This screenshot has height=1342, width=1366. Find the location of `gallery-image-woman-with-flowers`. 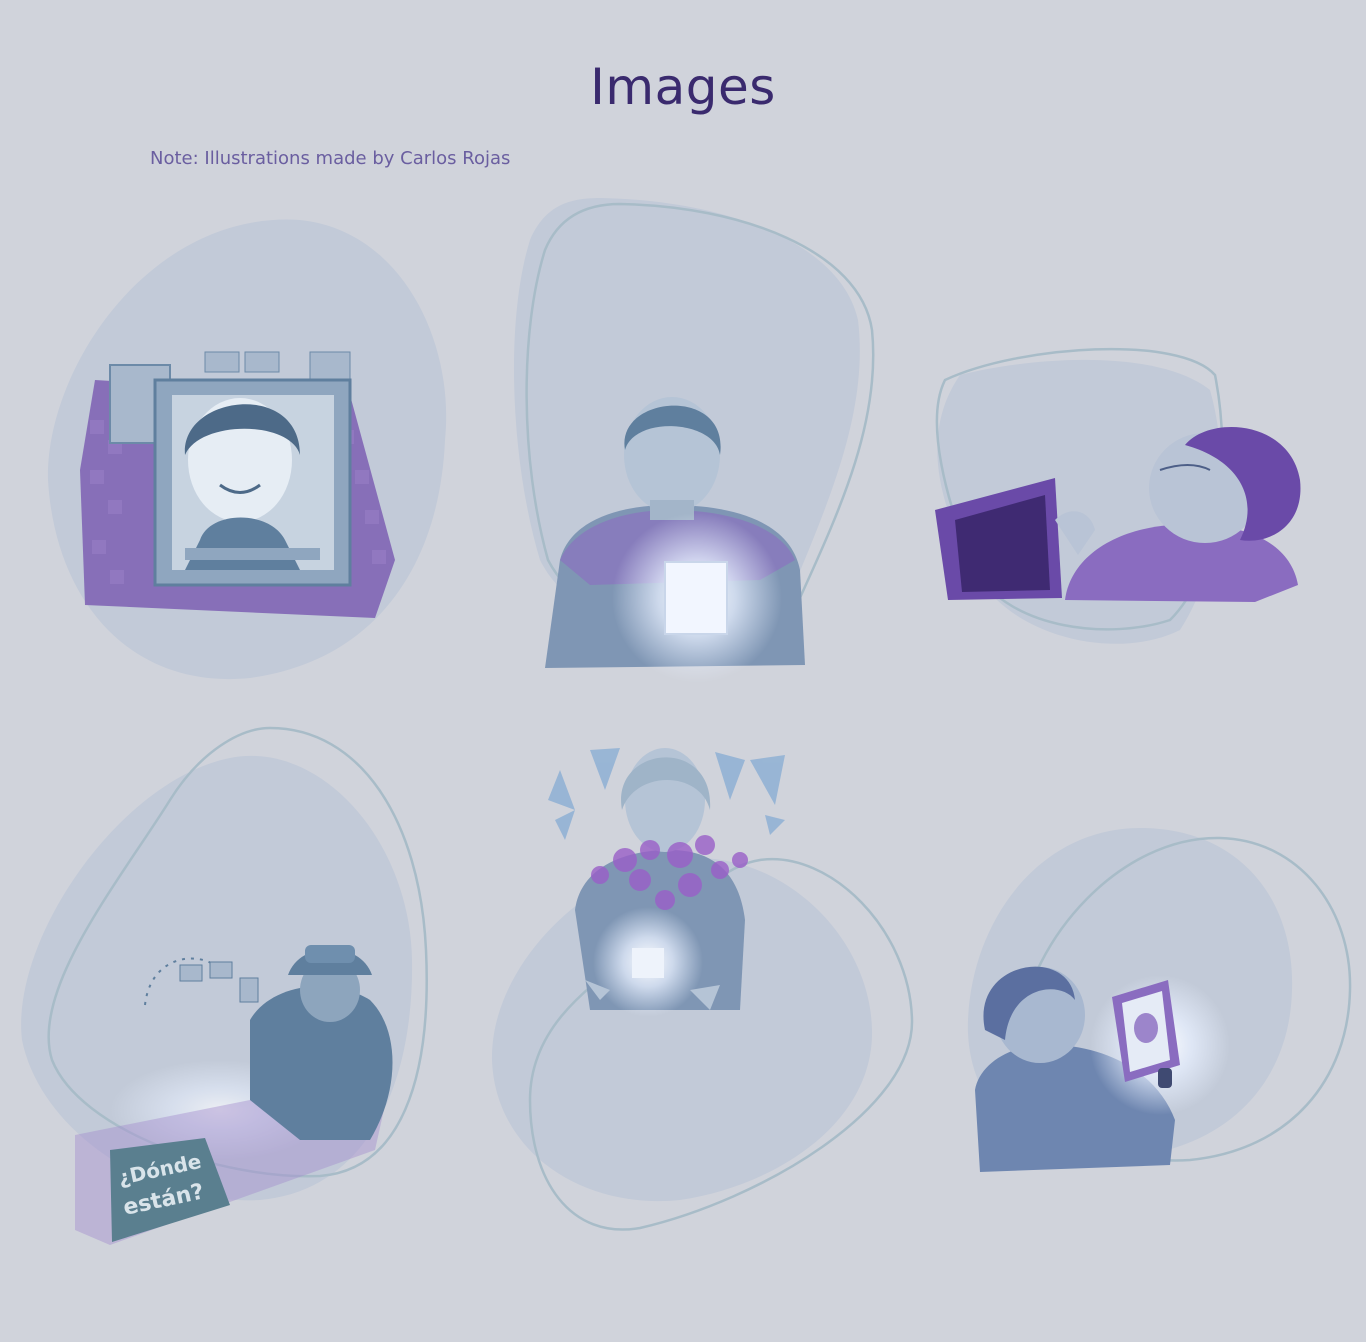

gallery-image-woman-with-flowers is located at coordinates (702, 989).